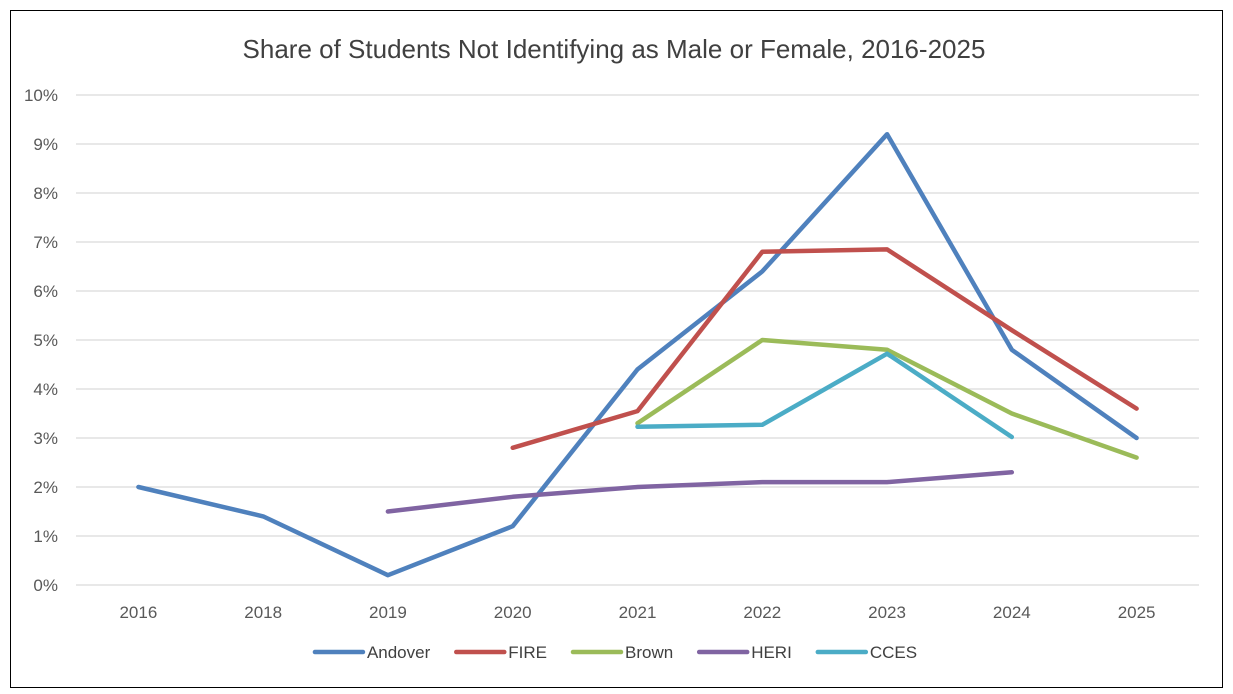  What do you see at coordinates (45, 487) in the screenshot?
I see `y-tick-label: 2%` at bounding box center [45, 487].